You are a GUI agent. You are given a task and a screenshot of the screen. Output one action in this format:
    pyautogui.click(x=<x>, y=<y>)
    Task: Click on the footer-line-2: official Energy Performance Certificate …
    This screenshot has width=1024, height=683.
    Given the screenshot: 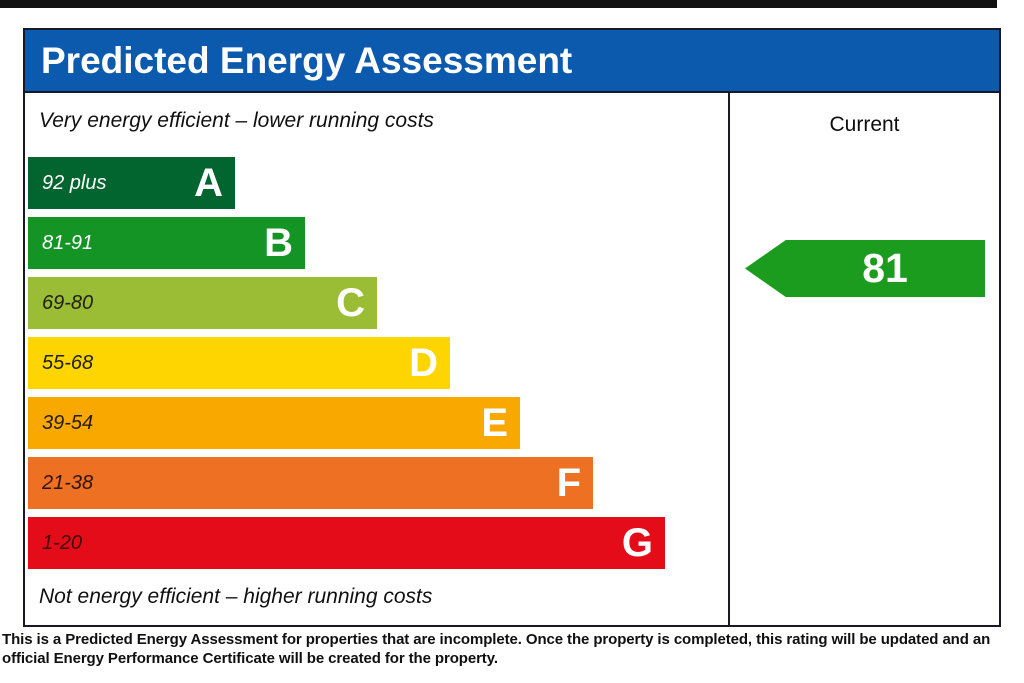 What is the action you would take?
    pyautogui.click(x=250, y=658)
    